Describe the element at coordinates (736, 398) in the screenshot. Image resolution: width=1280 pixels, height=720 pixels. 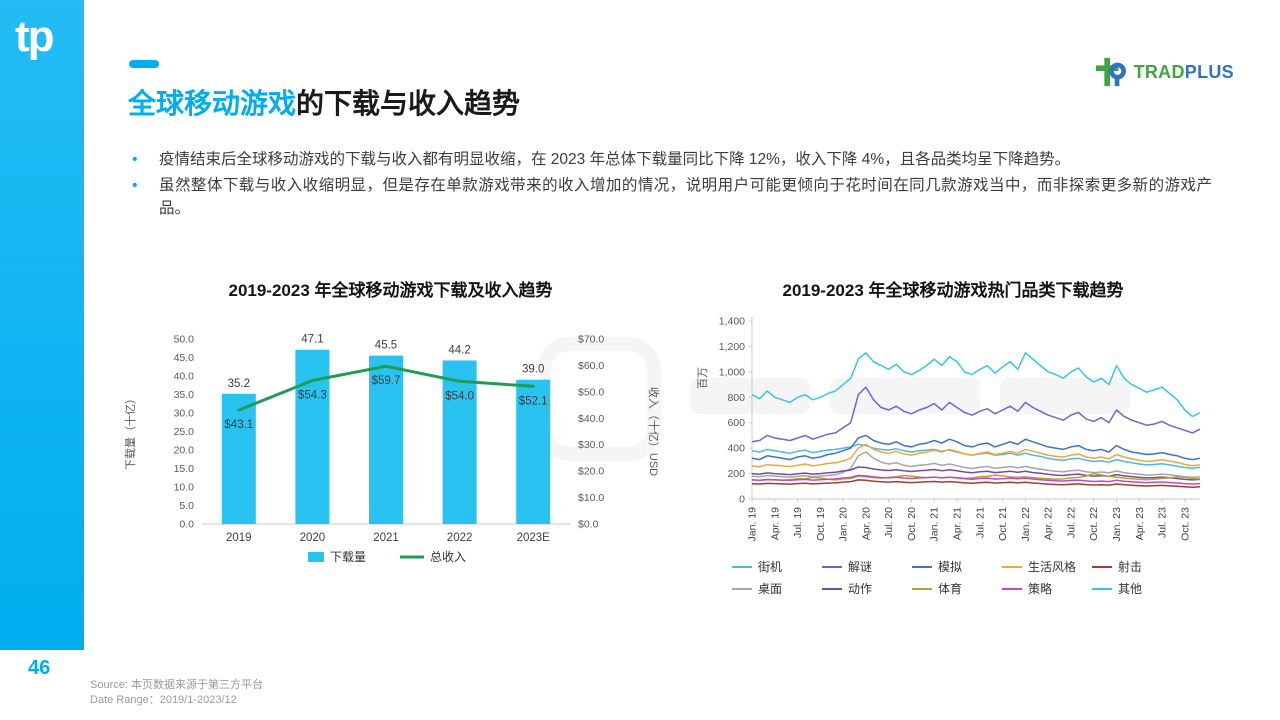
I see `svg-text: 800` at that location.